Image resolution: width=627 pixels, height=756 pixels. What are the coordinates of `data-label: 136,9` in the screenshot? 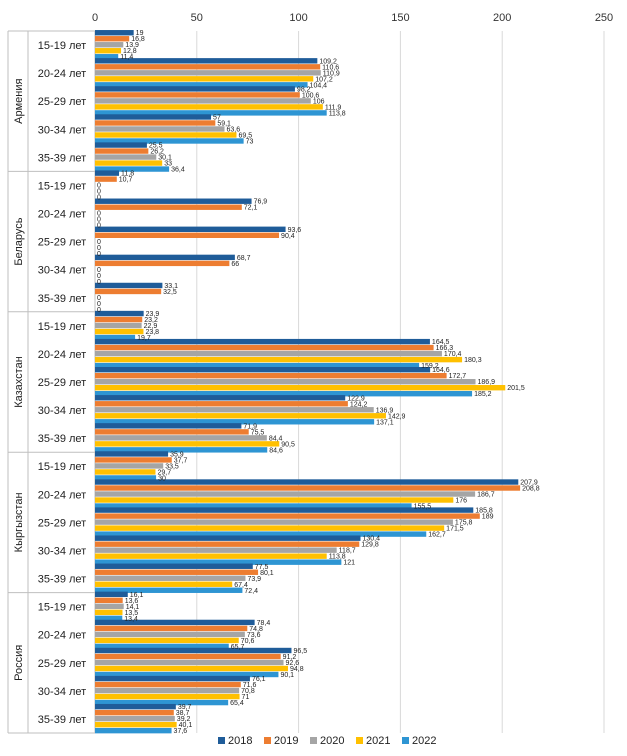 It's located at (385, 410).